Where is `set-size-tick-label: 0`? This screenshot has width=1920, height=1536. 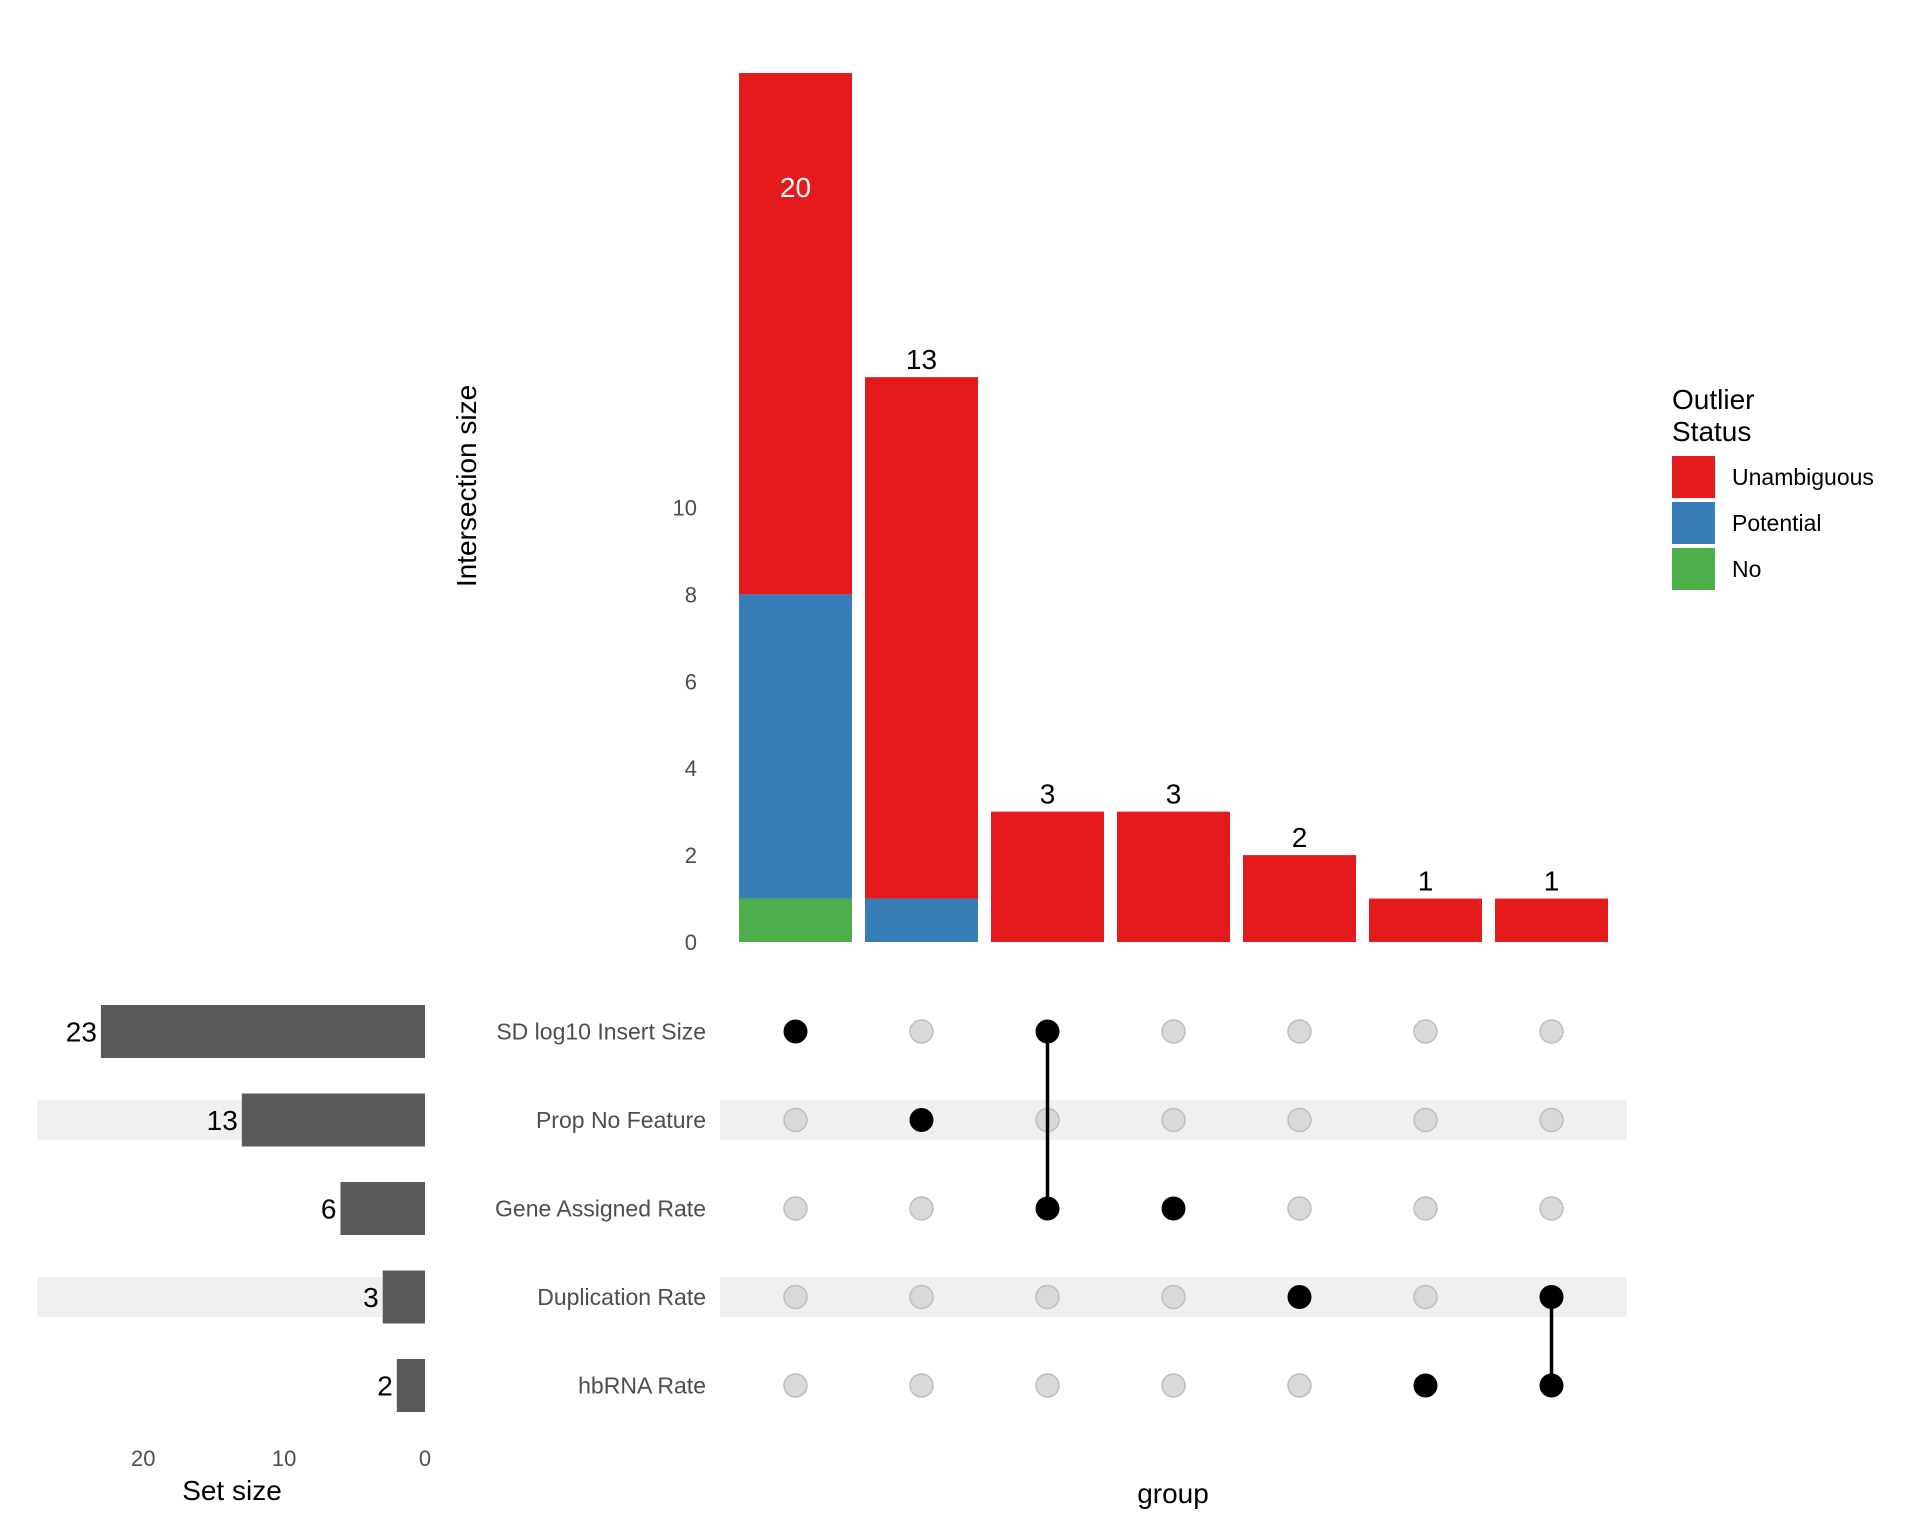 set-size-tick-label: 0 is located at coordinates (425, 1458).